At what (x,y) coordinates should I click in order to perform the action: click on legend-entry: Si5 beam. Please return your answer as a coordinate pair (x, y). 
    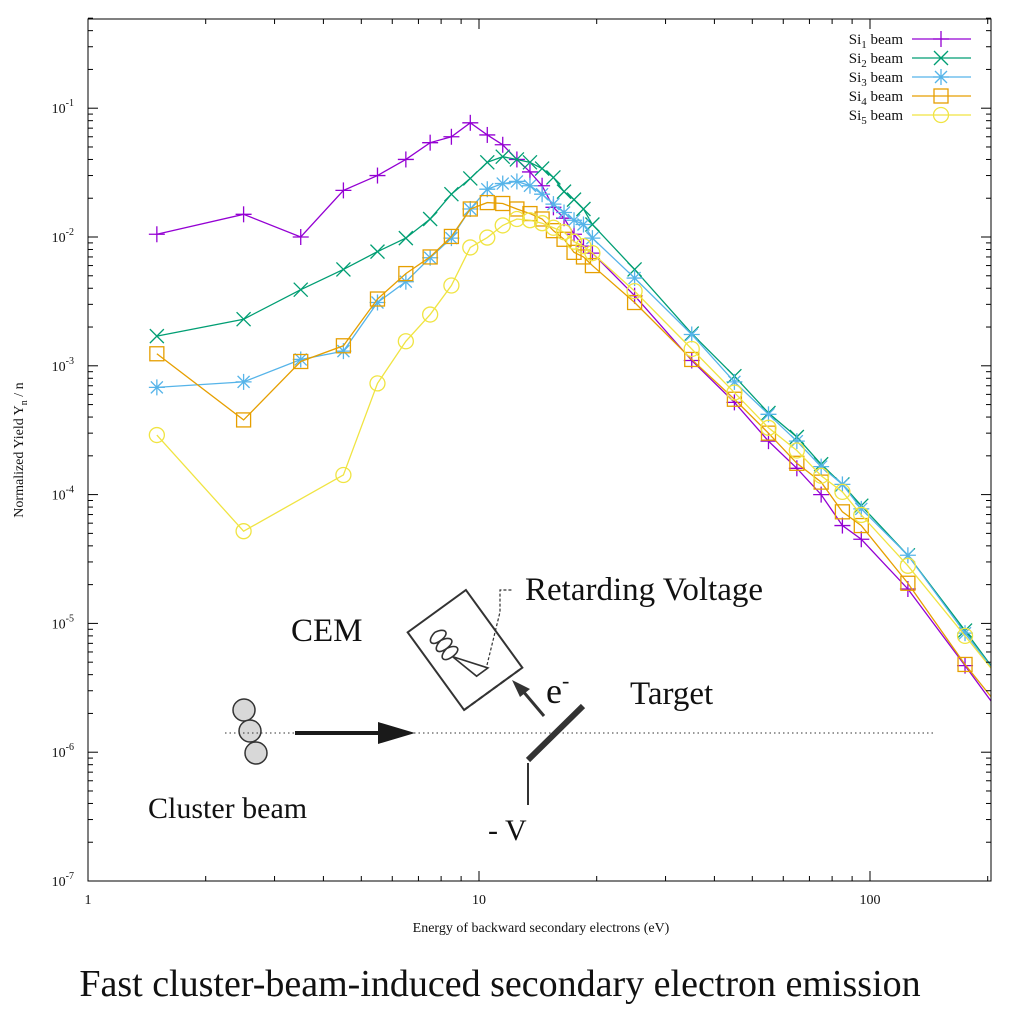
    Looking at the image, I should click on (910, 116).